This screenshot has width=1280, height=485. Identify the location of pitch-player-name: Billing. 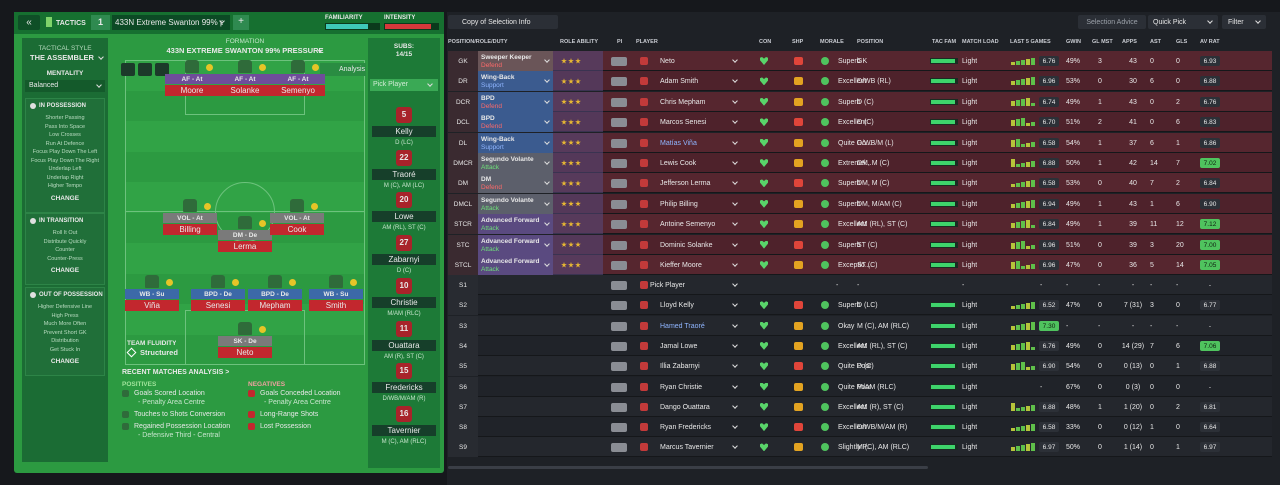
(190, 229).